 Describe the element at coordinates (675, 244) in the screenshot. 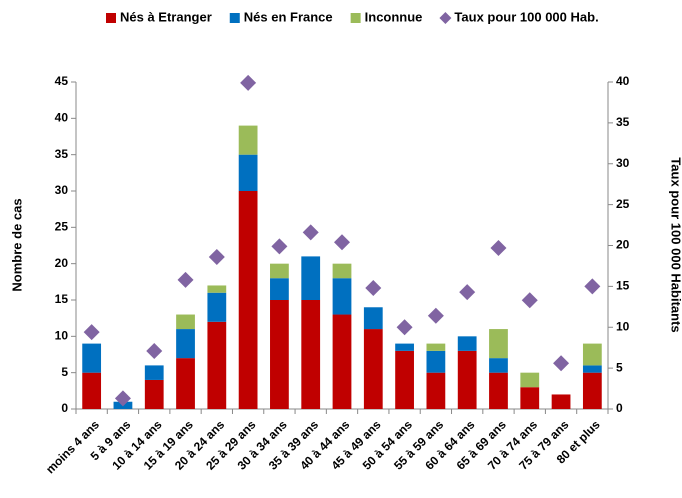

I see `y2-axis-title: Taux pour 100 000 Habitants` at that location.